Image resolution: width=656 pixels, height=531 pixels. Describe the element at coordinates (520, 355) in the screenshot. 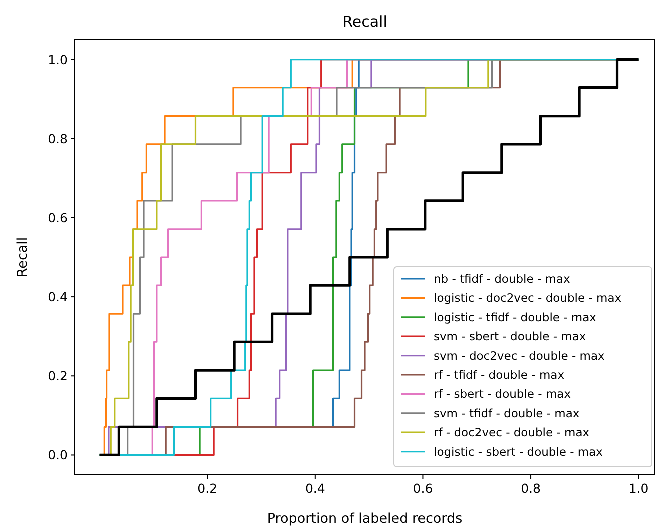

I see `legend-label: svm - doc2vec - double - max` at that location.